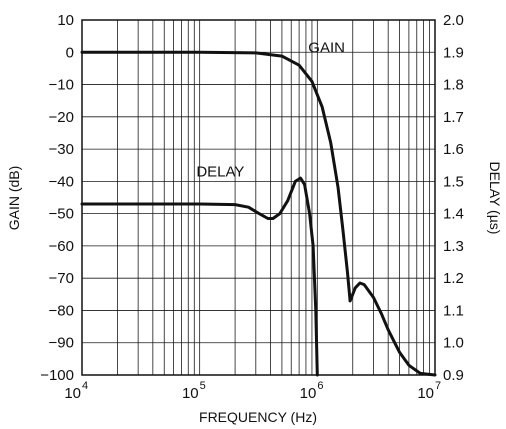 The width and height of the screenshot is (506, 429). Describe the element at coordinates (65, 20) in the screenshot. I see `left-tick-label: 10` at that location.